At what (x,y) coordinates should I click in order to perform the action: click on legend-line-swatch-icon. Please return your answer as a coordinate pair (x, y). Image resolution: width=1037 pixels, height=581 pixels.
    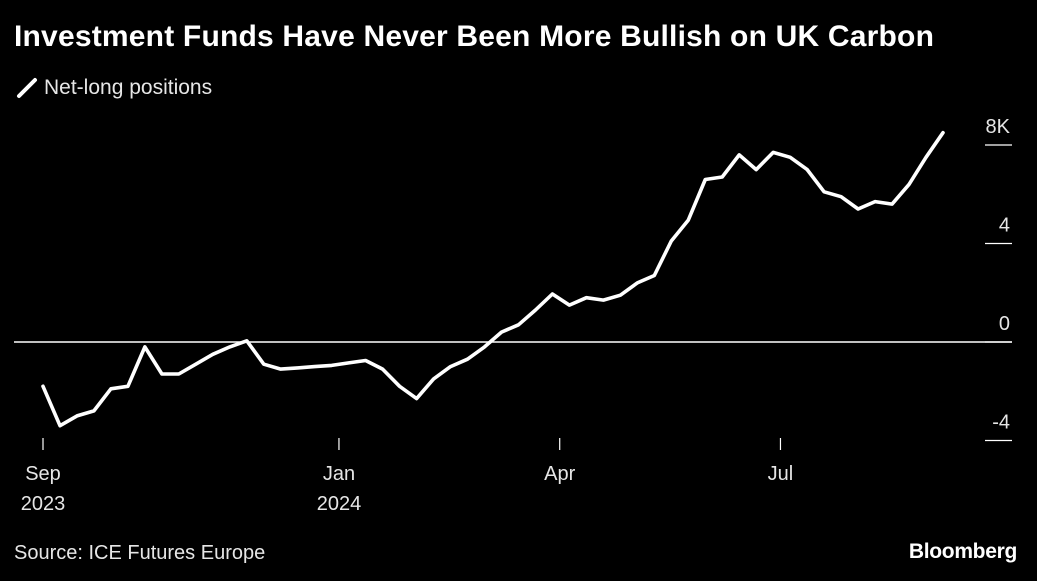
    Looking at the image, I should click on (27, 88).